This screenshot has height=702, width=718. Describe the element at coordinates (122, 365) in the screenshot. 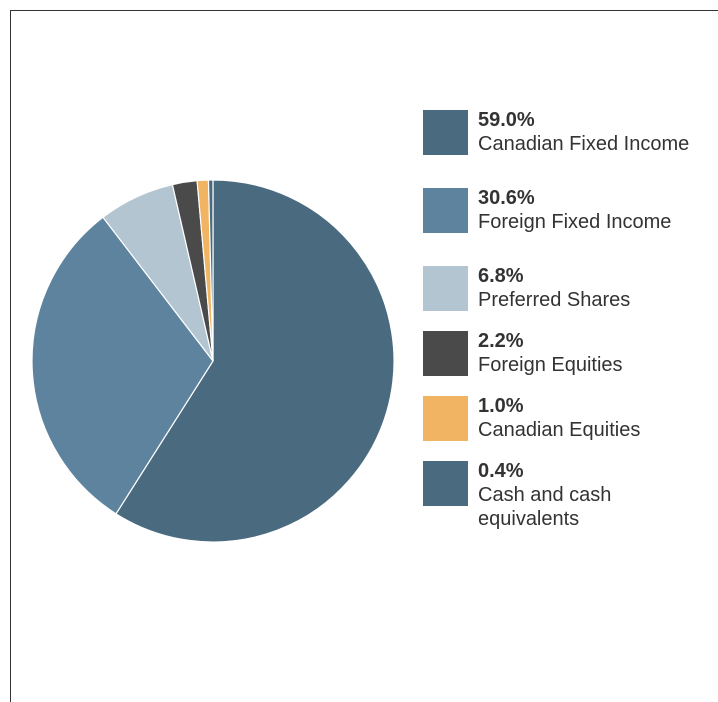

I see `pie-slice-foreign-fixed-income` at that location.